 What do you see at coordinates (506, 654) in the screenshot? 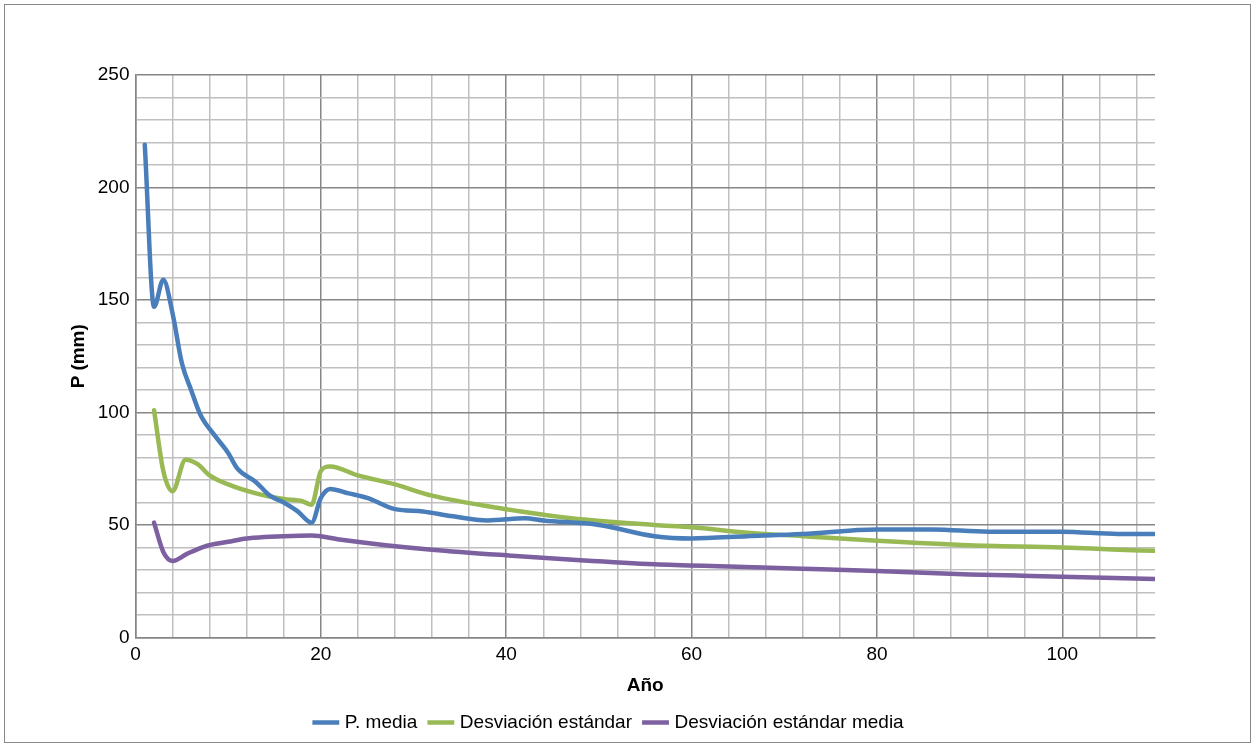
I see `x-tick-label: 40` at bounding box center [506, 654].